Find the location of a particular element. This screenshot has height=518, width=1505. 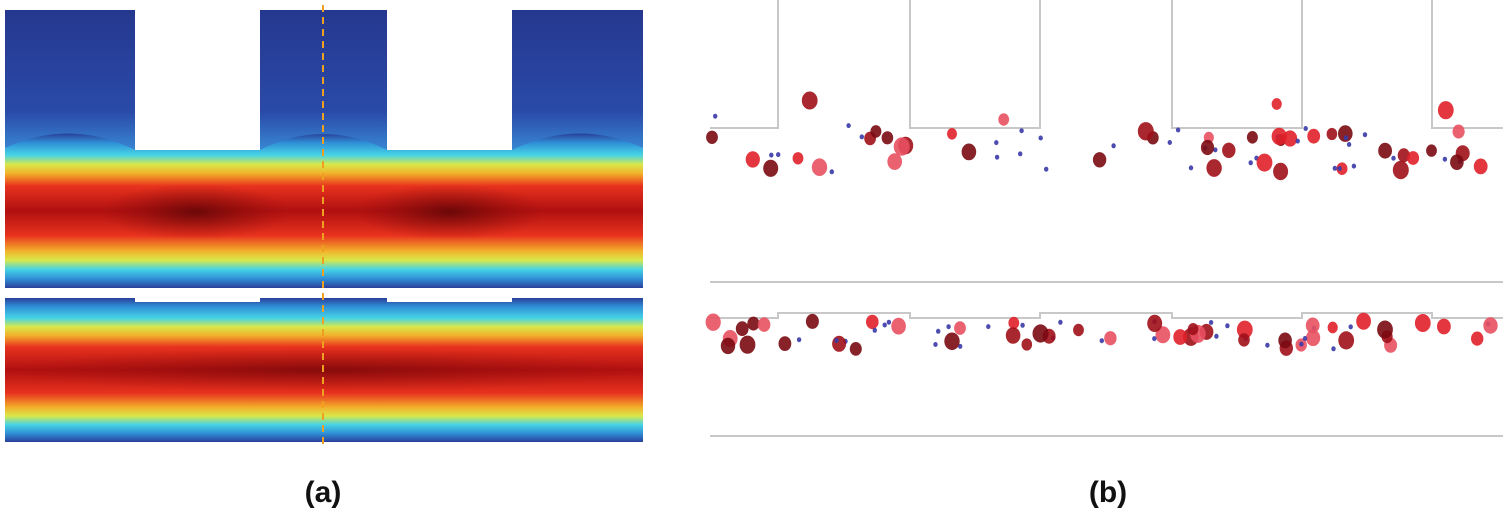

tooth is located at coordinates (70, 82).